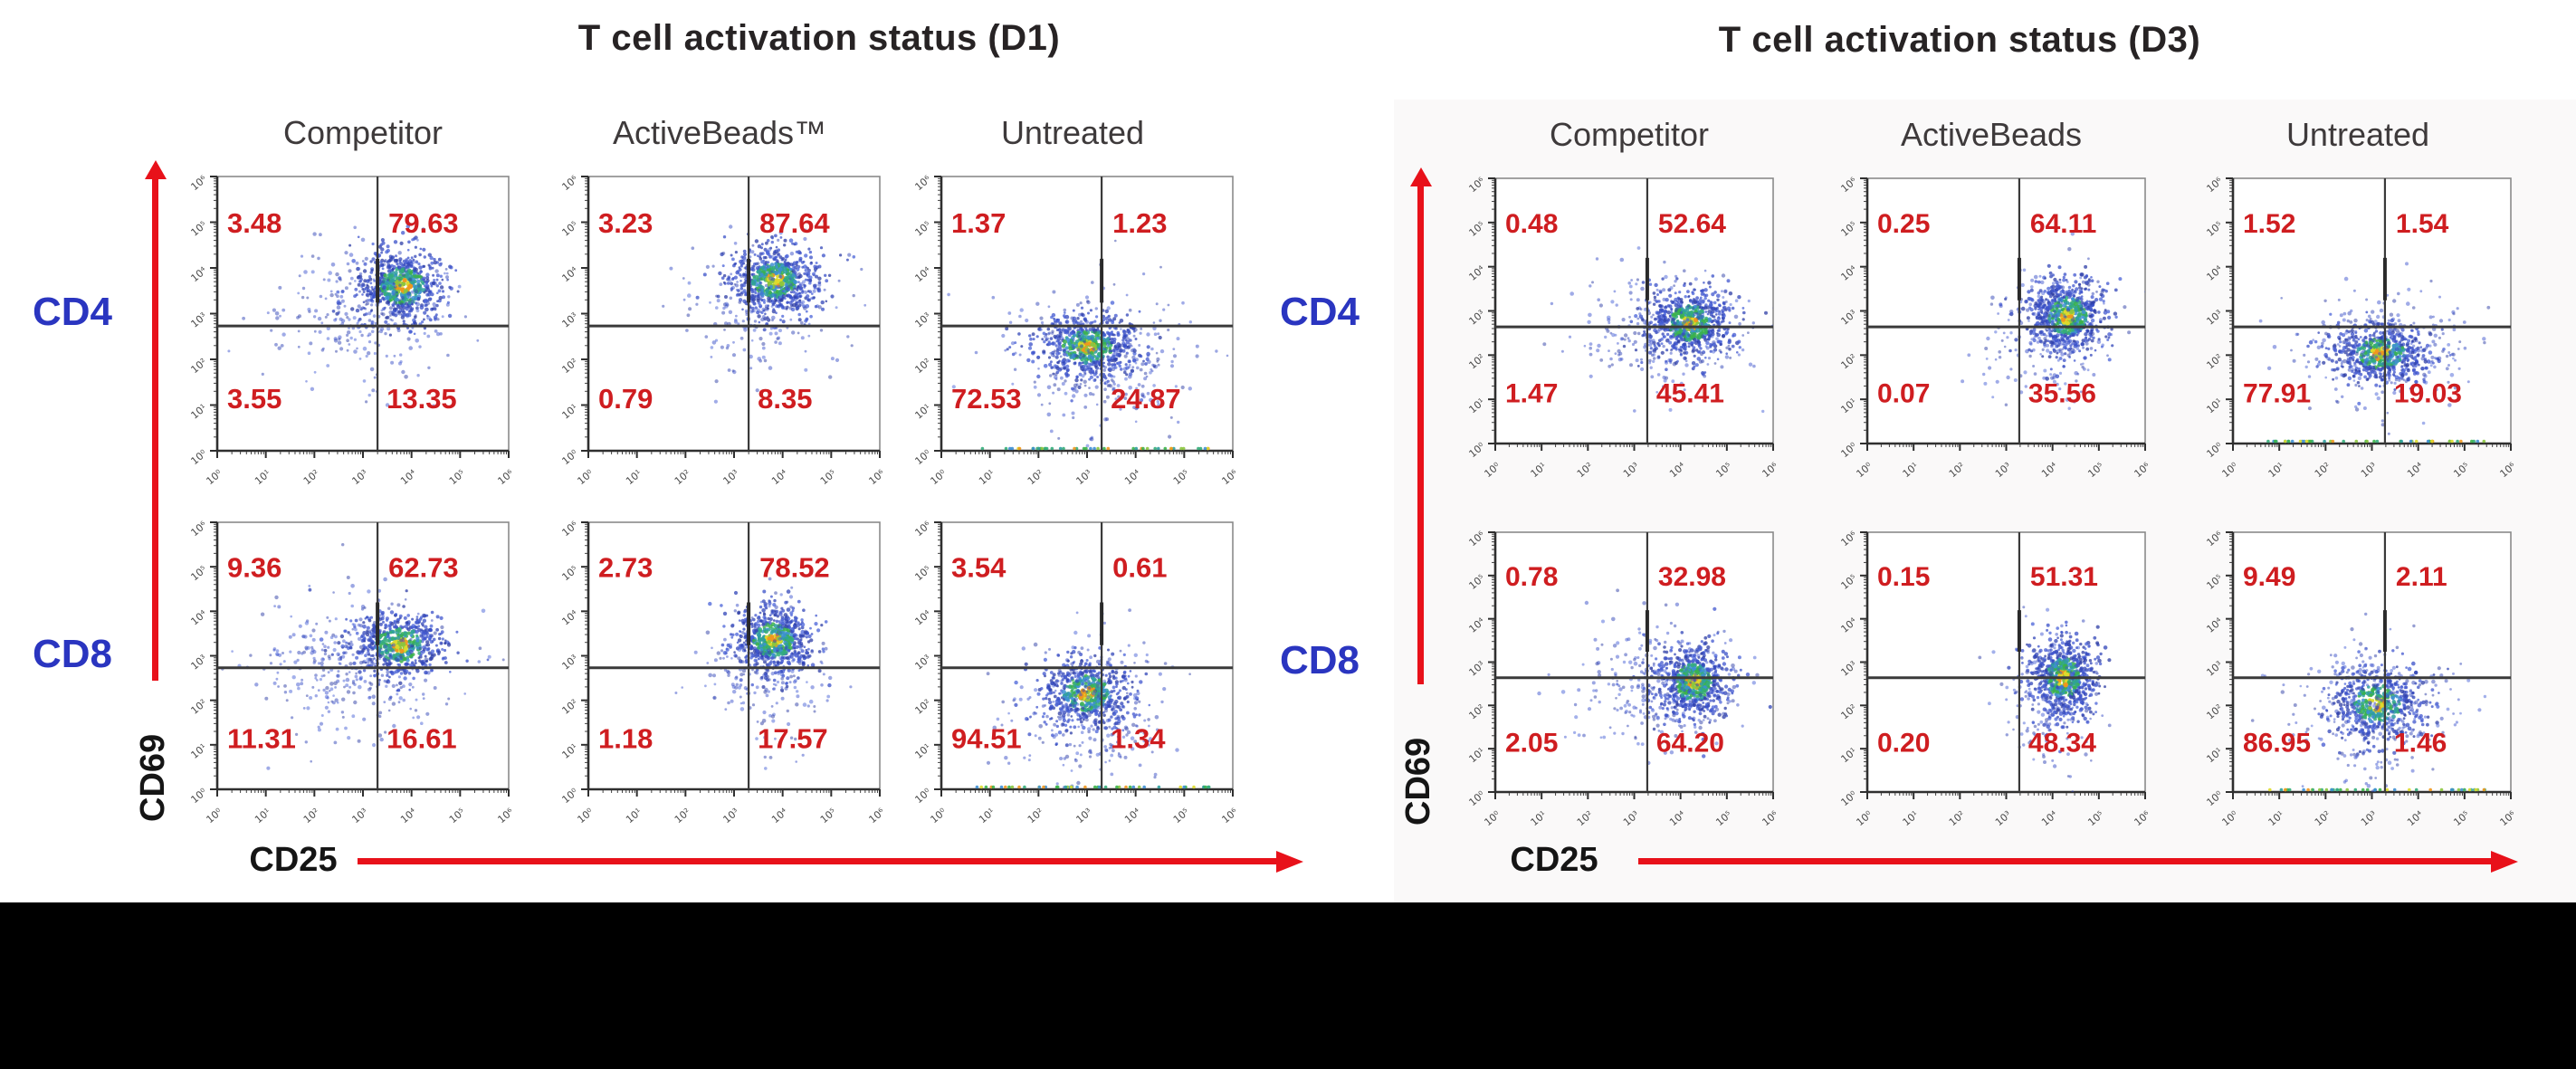 This screenshot has width=2576, height=1069. Describe the element at coordinates (625, 738) in the screenshot. I see `quadrant-value-ll: 1.18` at that location.